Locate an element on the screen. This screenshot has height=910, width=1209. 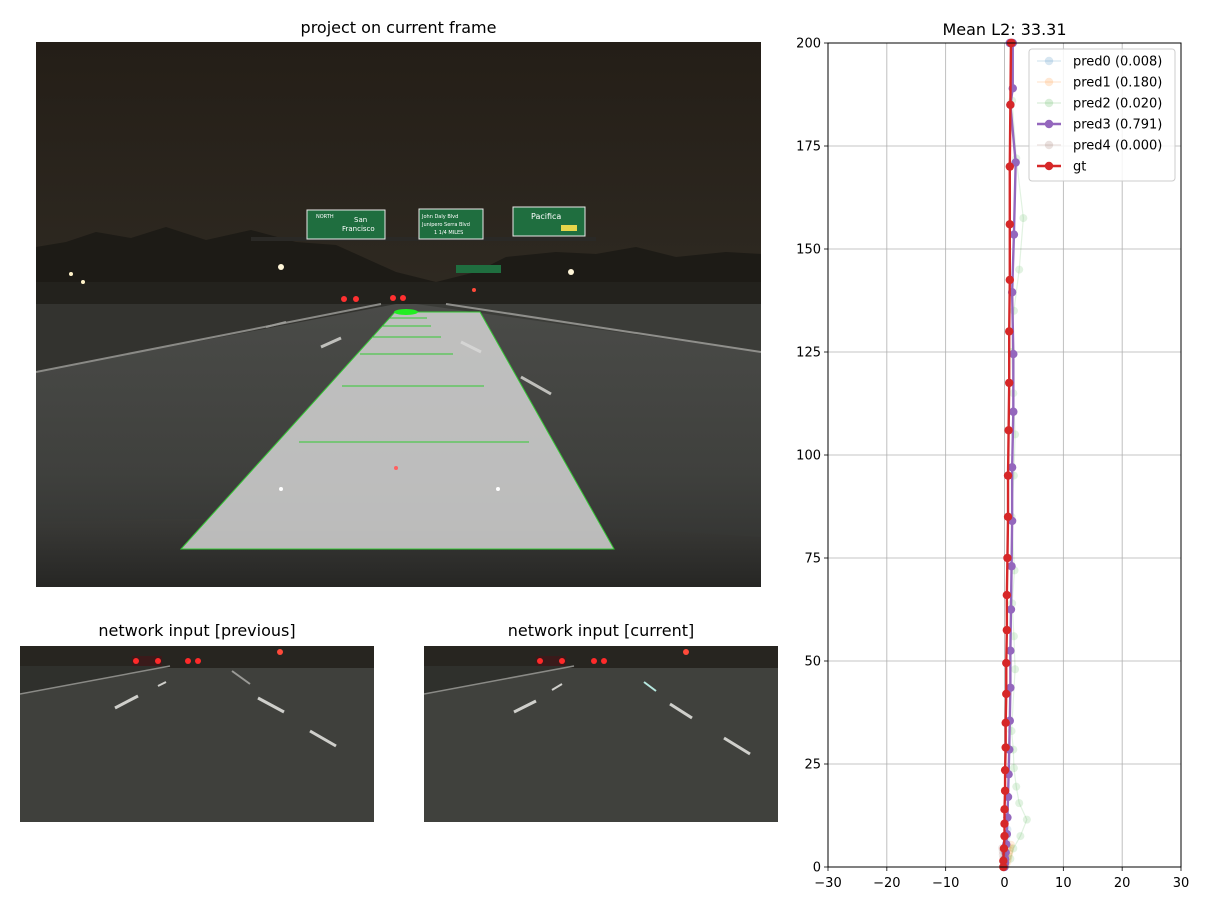
y-tick-label: 75 is located at coordinates (812, 559).